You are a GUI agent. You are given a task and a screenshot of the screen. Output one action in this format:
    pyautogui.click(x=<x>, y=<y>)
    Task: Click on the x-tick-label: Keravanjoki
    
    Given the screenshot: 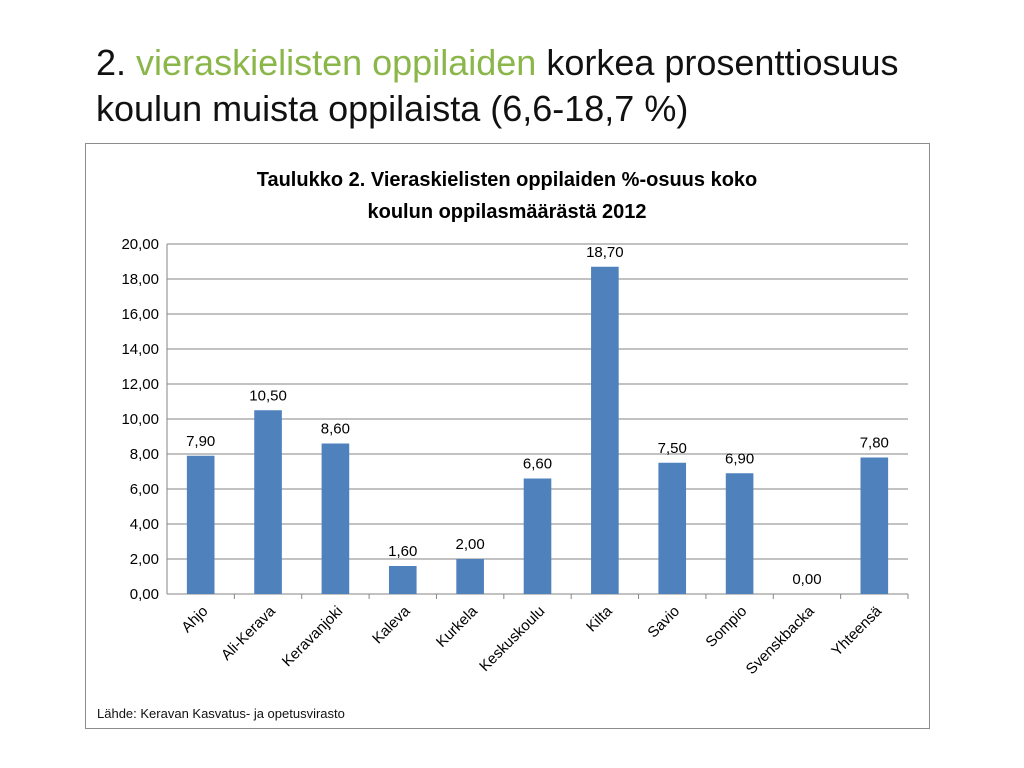 What is the action you would take?
    pyautogui.click(x=312, y=636)
    